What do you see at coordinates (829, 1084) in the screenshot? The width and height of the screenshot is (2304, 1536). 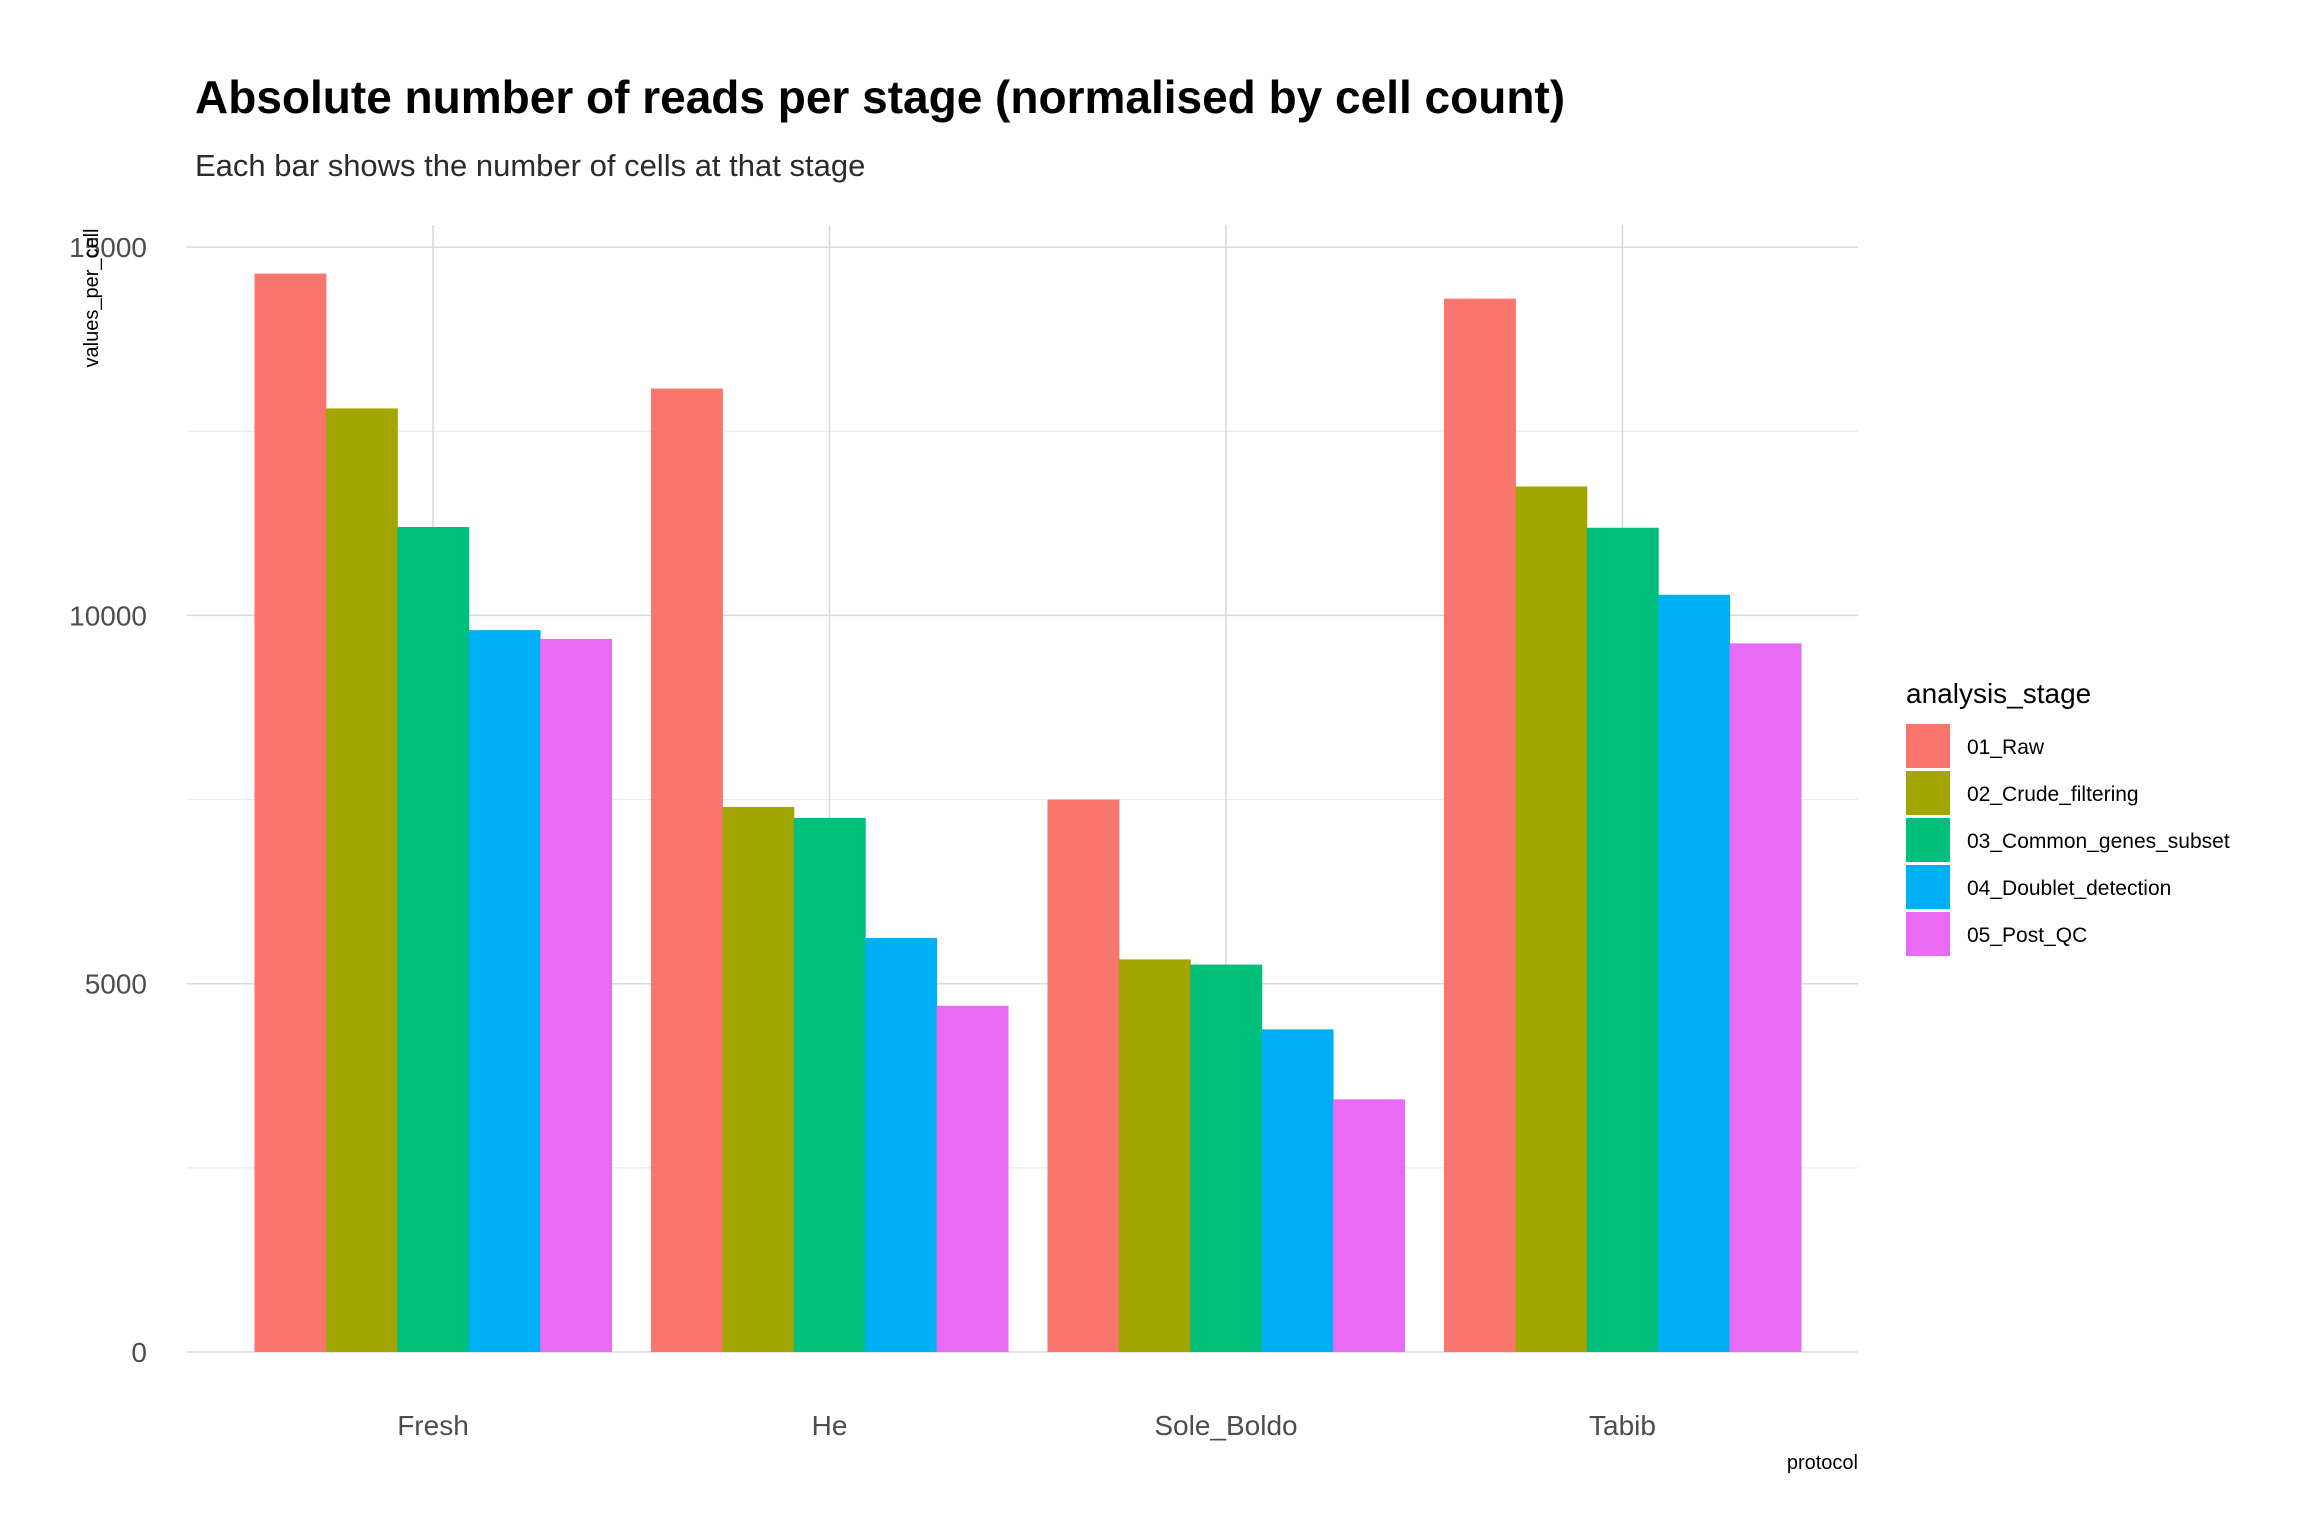 I see `bar-He-03_Common_genes_subset` at bounding box center [829, 1084].